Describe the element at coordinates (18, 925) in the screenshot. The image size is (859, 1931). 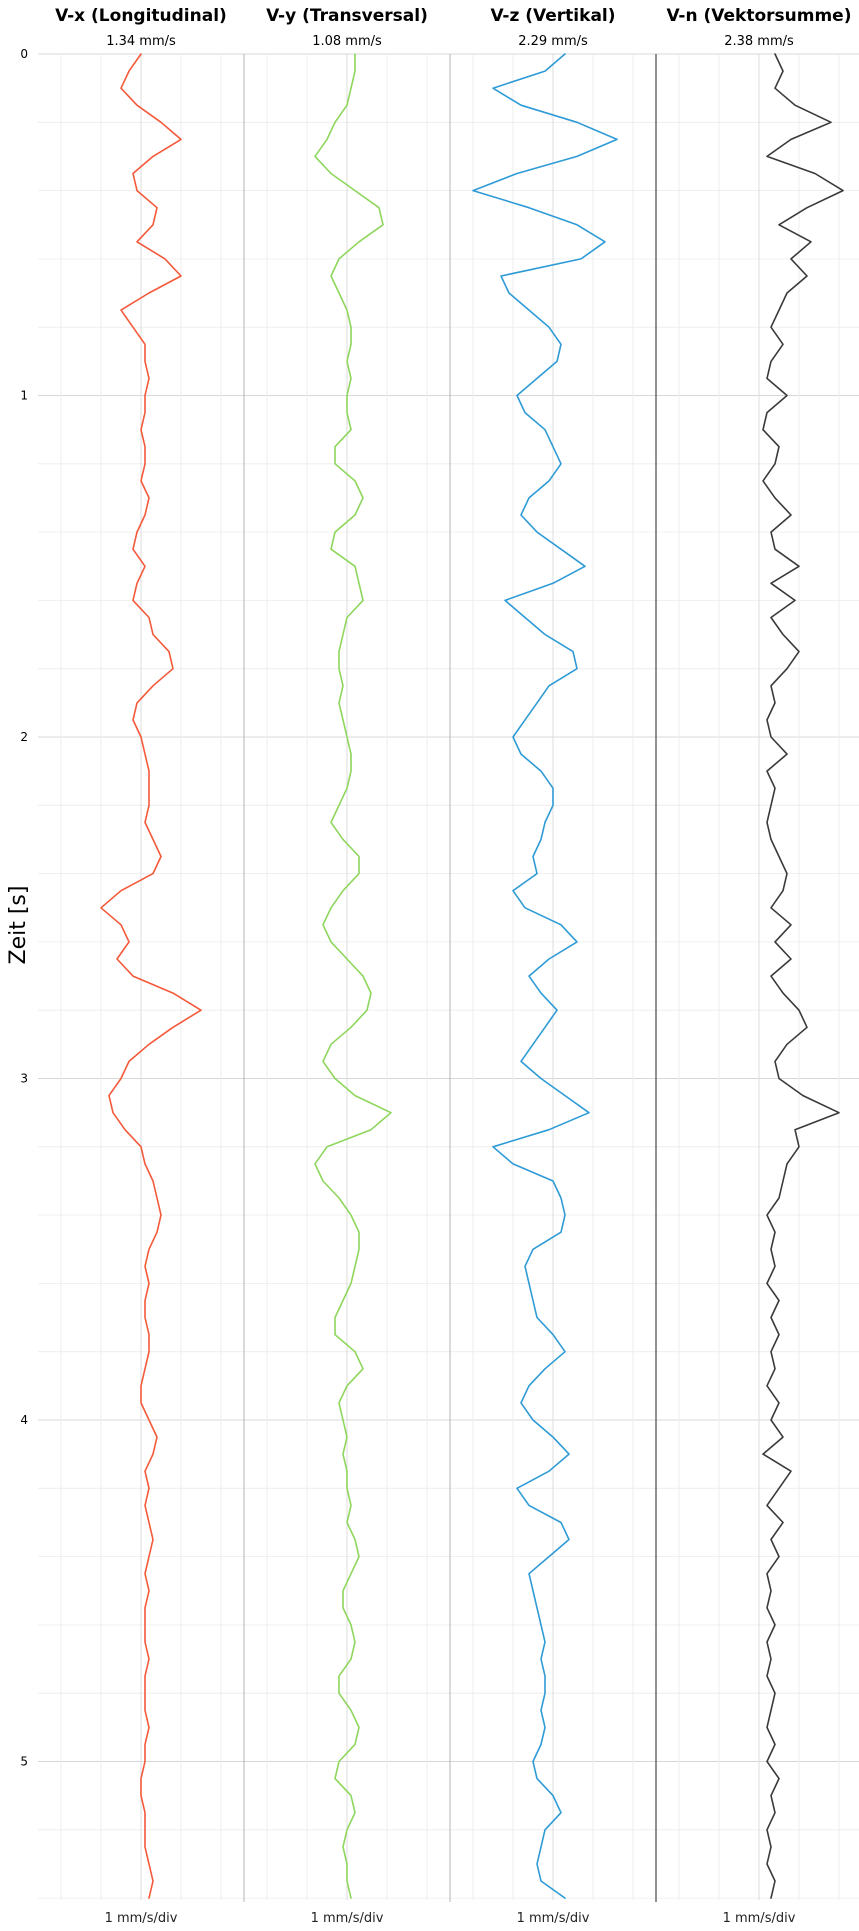
I see `y-axis-label: Zeit [s]` at that location.